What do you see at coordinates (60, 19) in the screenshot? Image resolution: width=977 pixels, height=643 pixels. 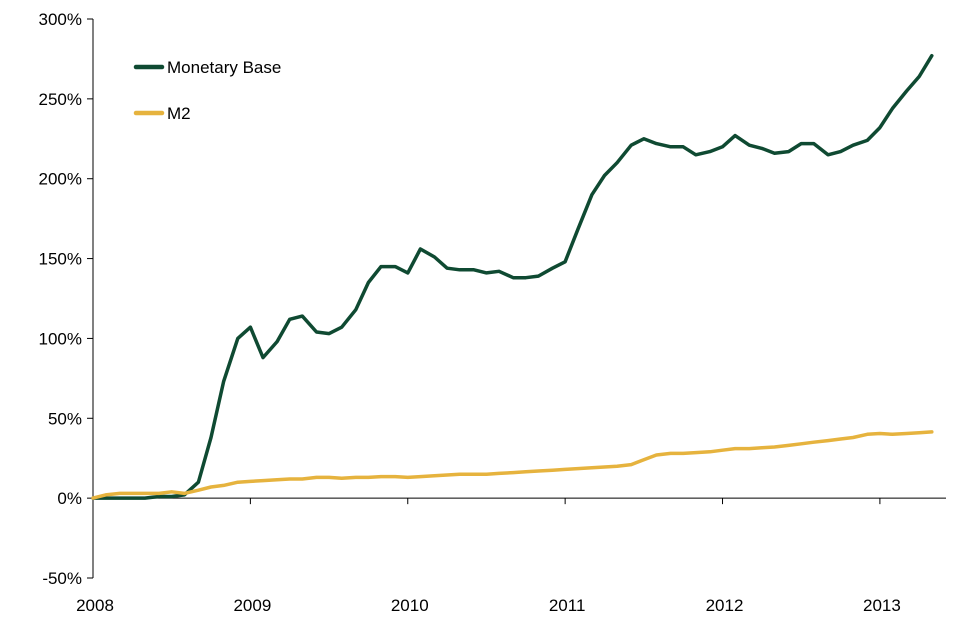 I see `y-tick-label: 300%` at bounding box center [60, 19].